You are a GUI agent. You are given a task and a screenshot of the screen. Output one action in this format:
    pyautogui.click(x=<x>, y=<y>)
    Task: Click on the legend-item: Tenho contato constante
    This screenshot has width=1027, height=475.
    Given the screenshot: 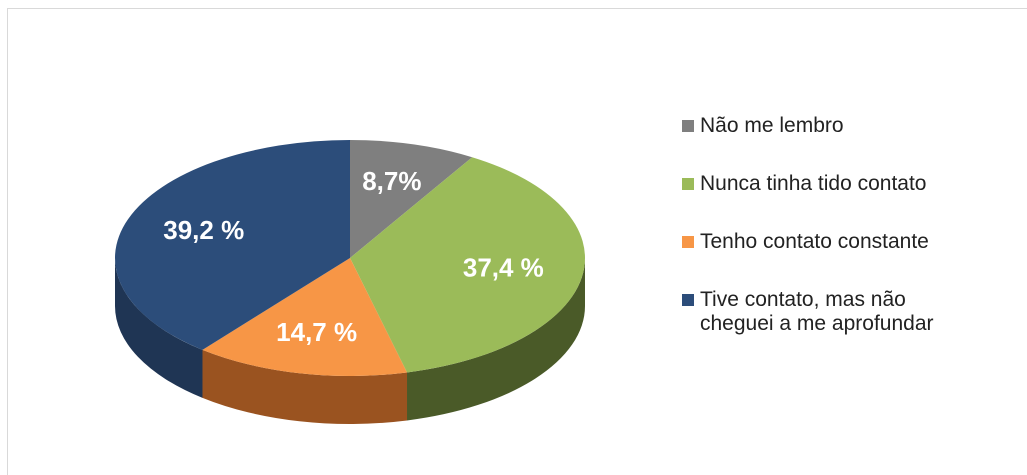 What is the action you would take?
    pyautogui.click(x=821, y=242)
    